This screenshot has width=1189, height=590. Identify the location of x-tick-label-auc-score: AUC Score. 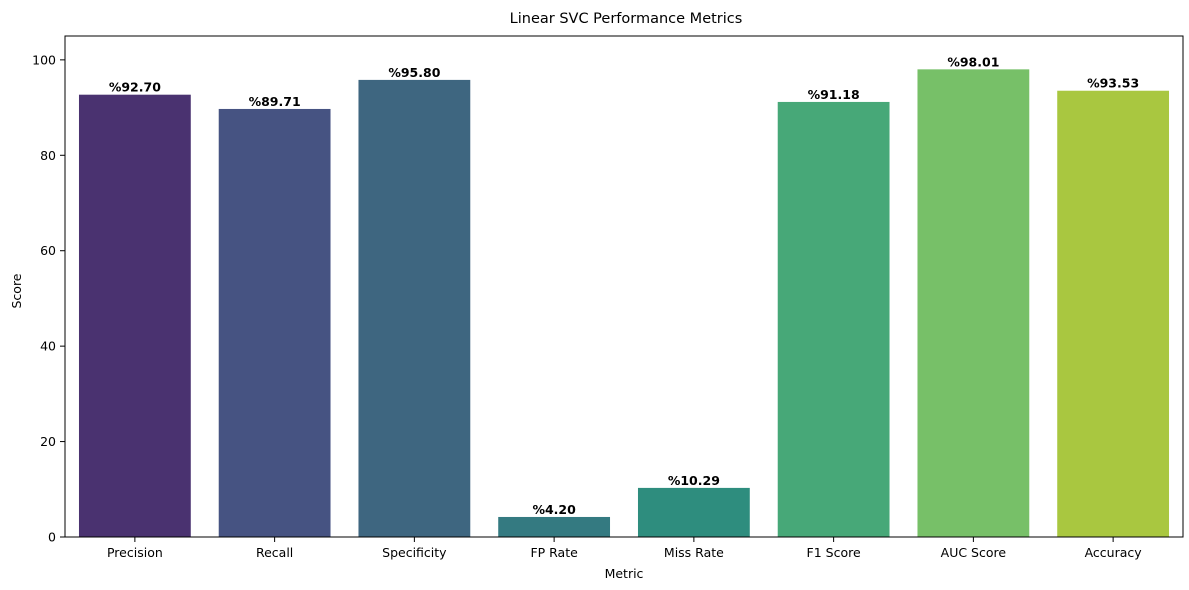
(974, 552).